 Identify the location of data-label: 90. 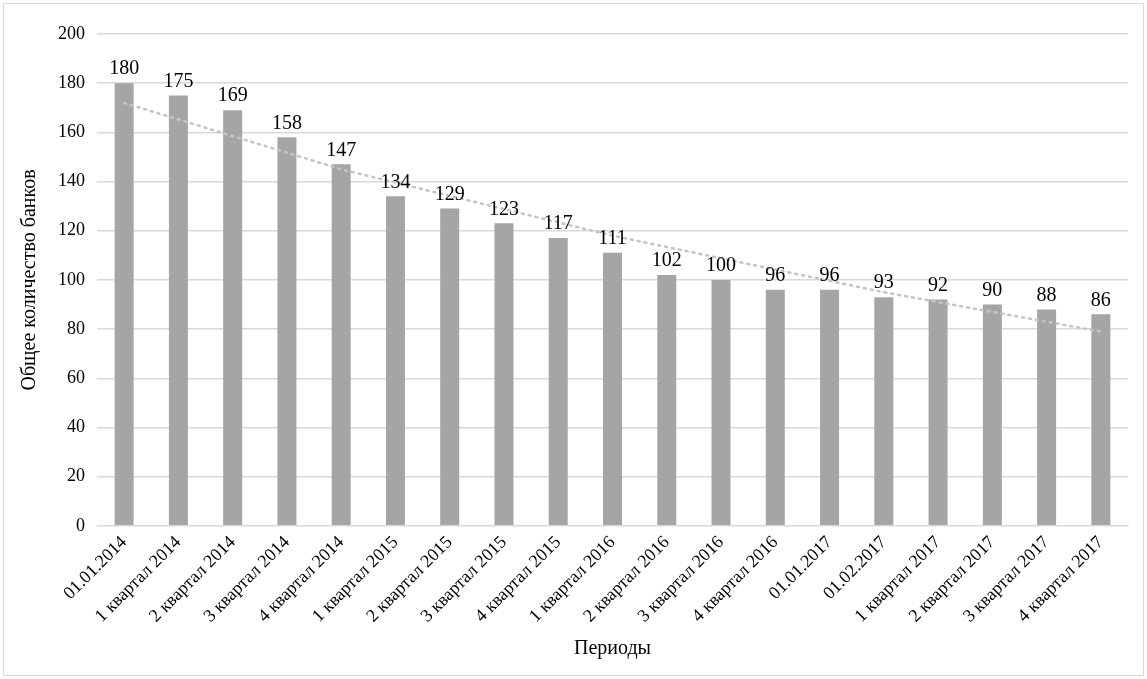
(992, 288).